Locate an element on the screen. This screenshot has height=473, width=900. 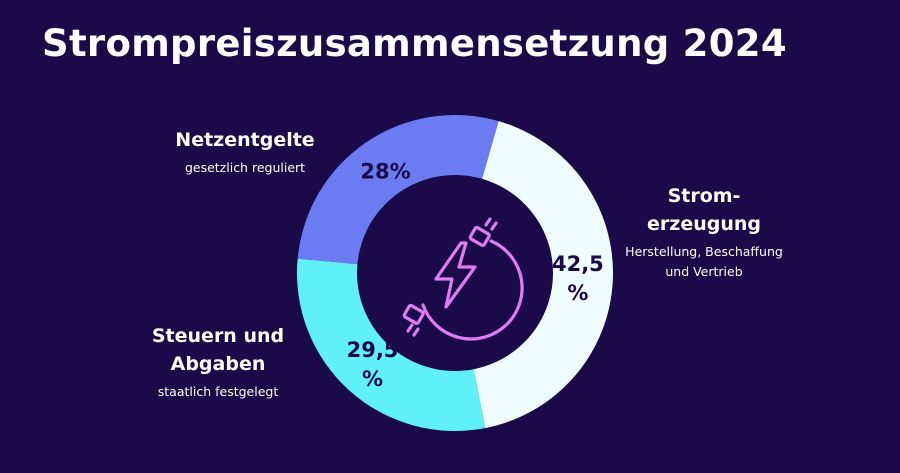
slice-value-label-line: 28% is located at coordinates (385, 172).